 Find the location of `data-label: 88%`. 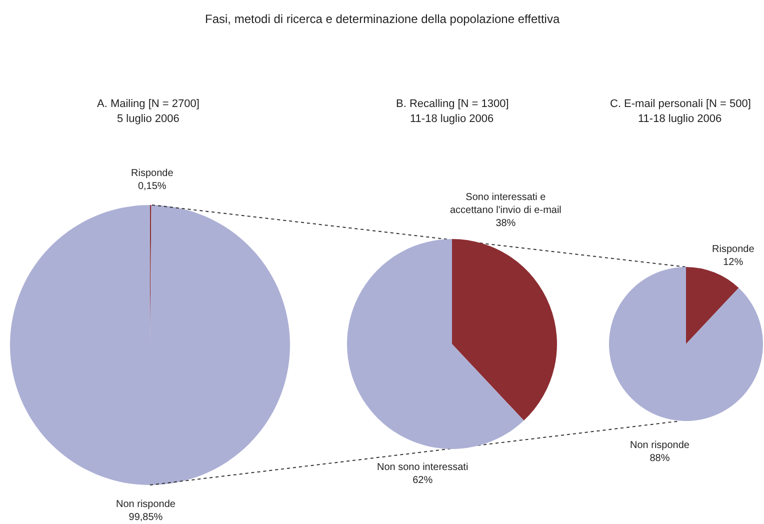

data-label: 88% is located at coordinates (660, 458).